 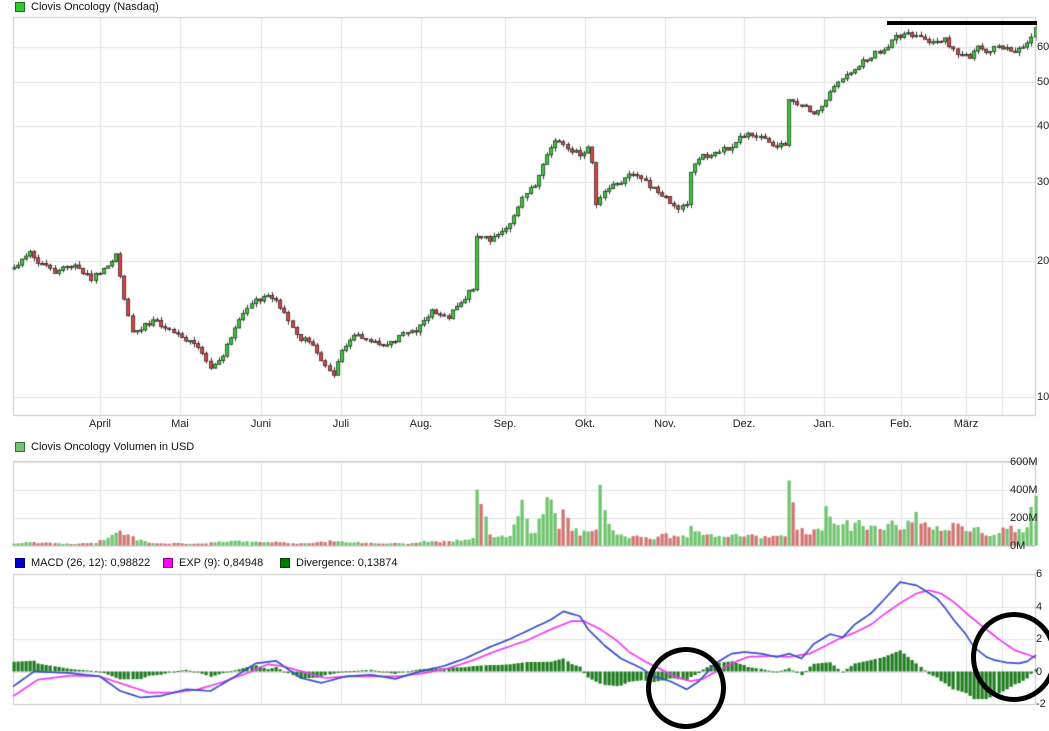 I want to click on divergence-series-label: Divergence: 0,13874, so click(x=347, y=563).